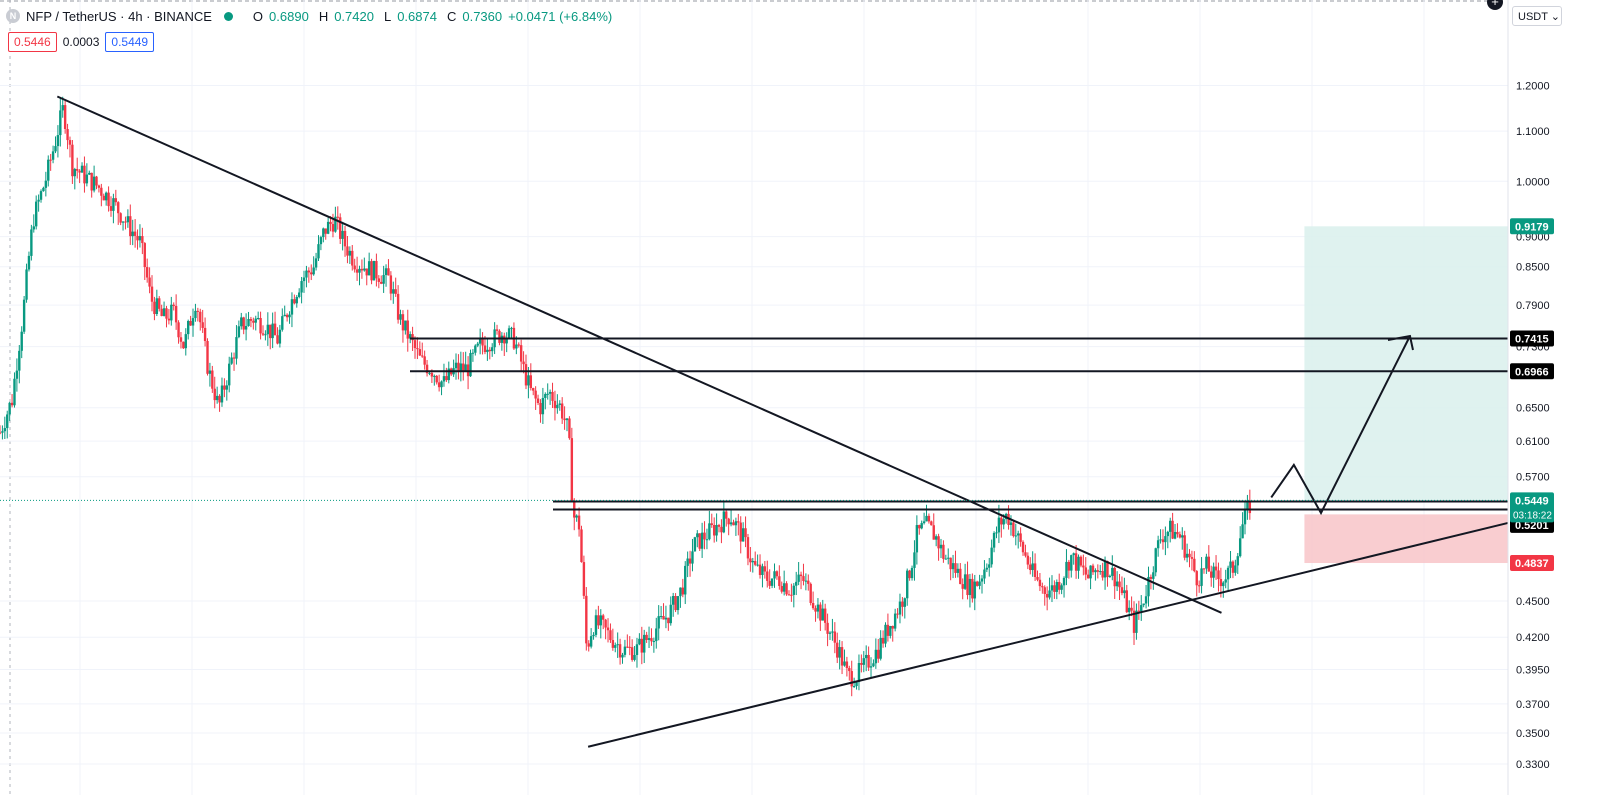  Describe the element at coordinates (1495, 5) in the screenshot. I see `add-plus-icon: +` at that location.